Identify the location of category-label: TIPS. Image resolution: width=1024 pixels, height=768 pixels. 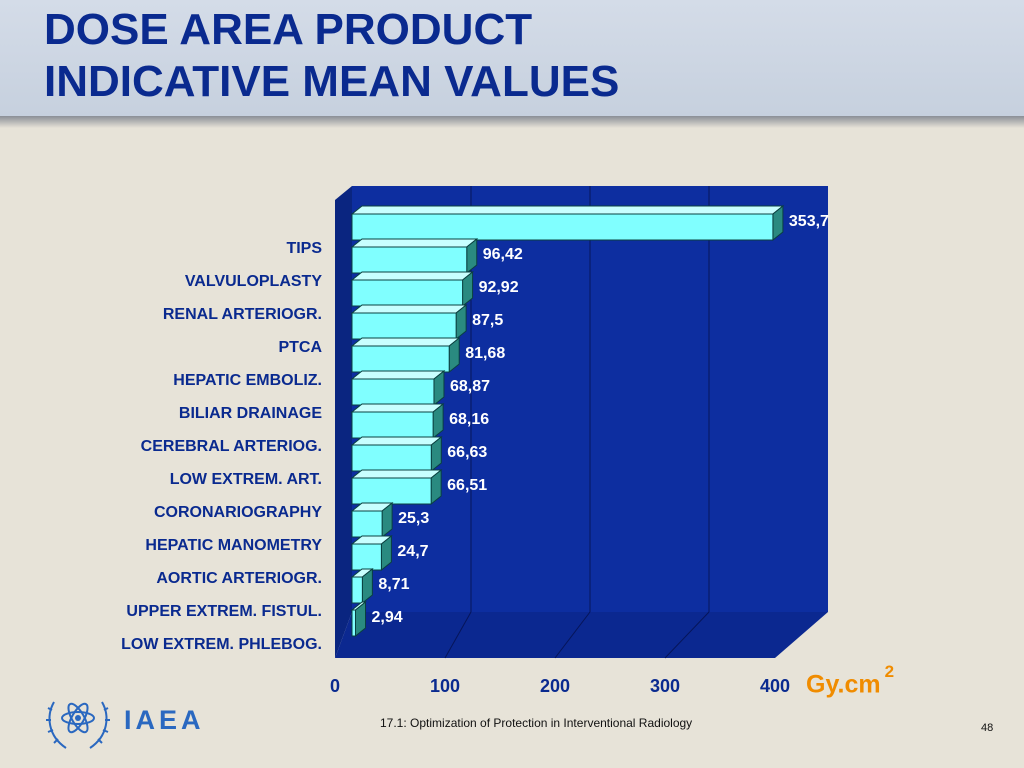
(304, 248).